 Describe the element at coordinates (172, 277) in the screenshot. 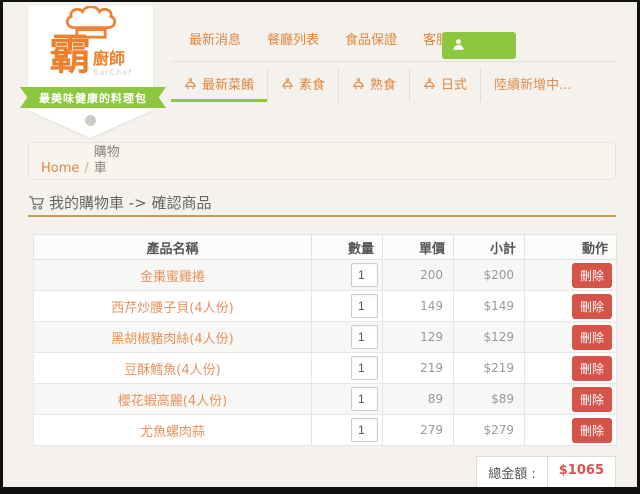

I see `product-link: 金棗蜜雞捲` at that location.